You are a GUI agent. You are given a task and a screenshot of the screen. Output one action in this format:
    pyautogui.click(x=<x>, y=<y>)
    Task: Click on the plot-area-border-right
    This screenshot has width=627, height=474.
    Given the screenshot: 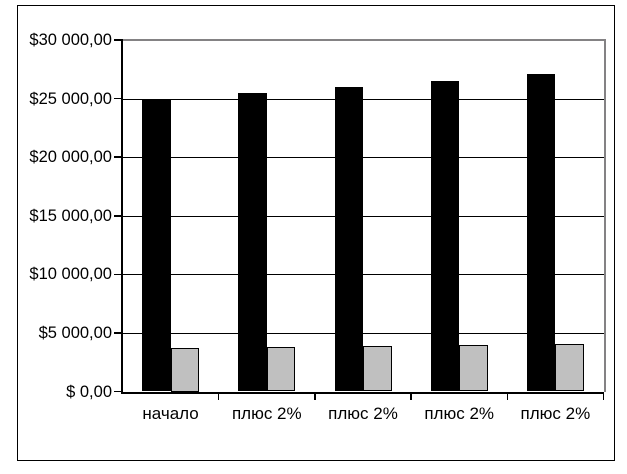 What is the action you would take?
    pyautogui.click(x=604, y=215)
    